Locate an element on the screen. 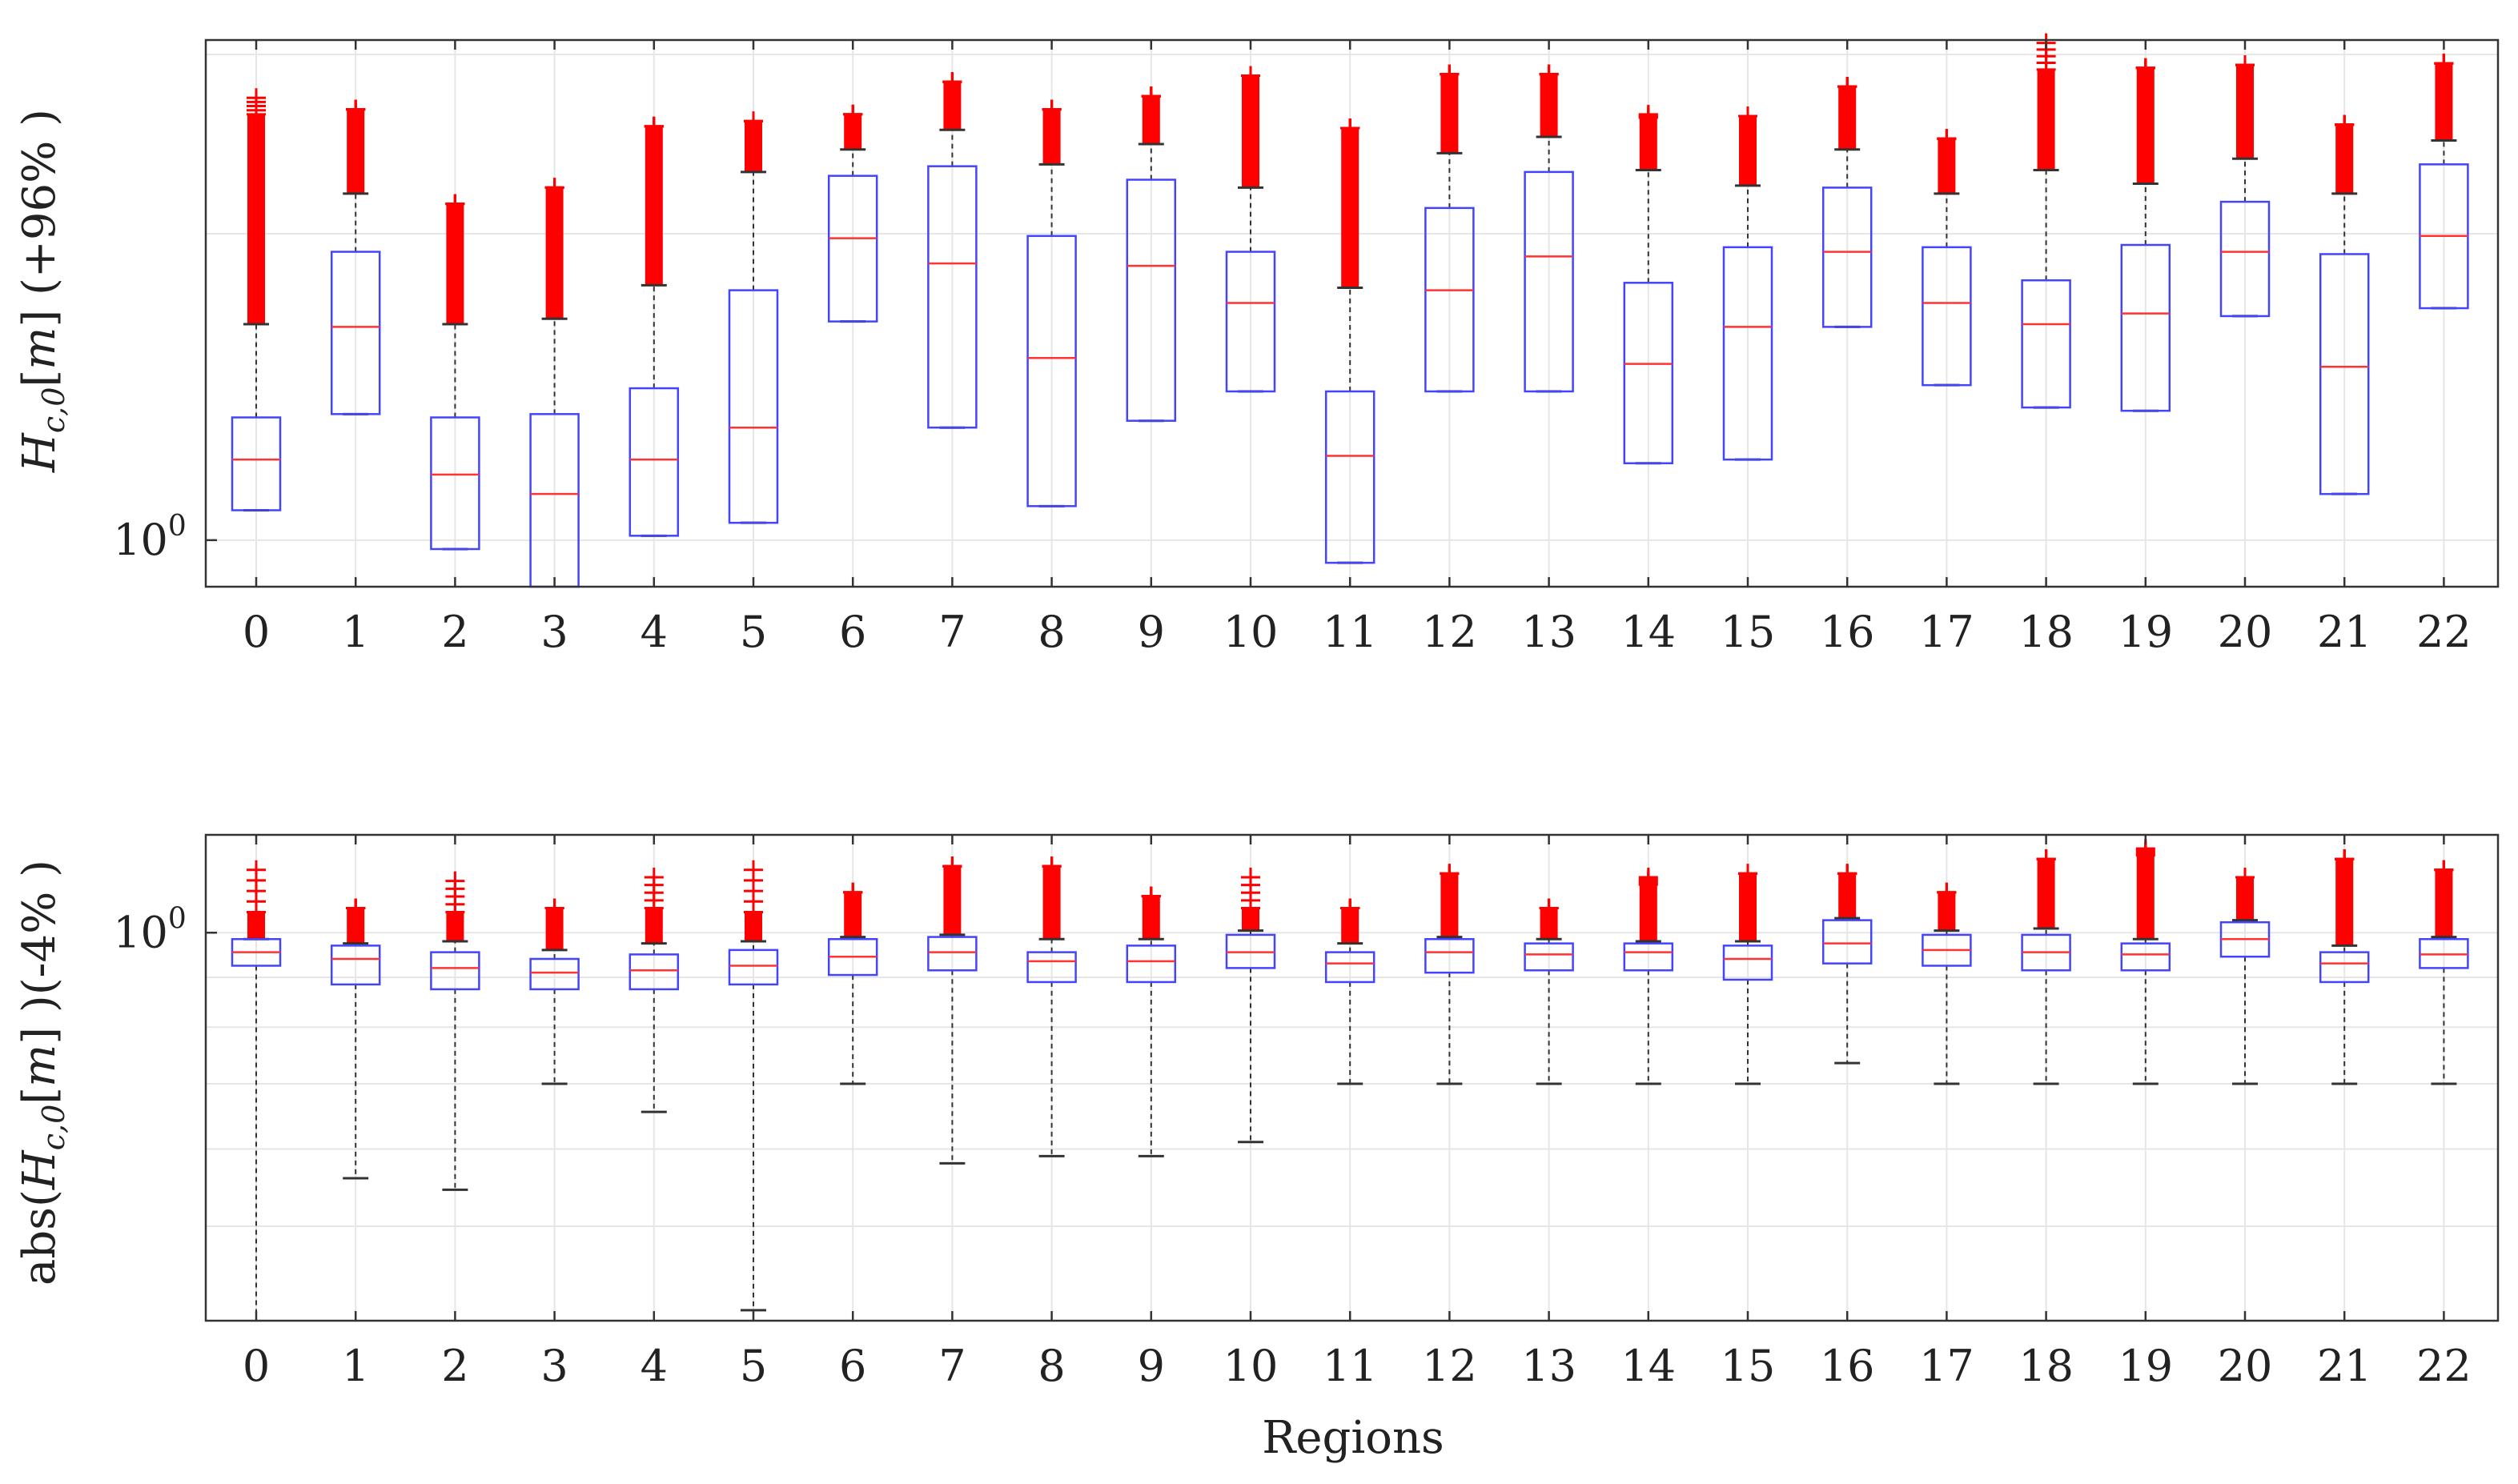  top-y-axis-label-group: Hc,0[m] (+96% ) is located at coordinates (42, 291).